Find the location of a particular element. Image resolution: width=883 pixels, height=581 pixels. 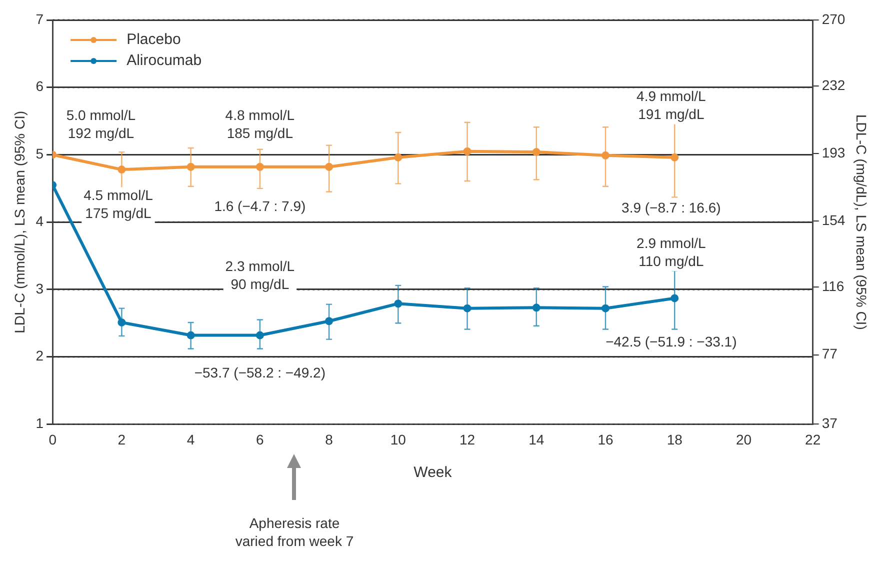

annotation: 3.9 (−8.7 : 16.6) is located at coordinates (671, 207).